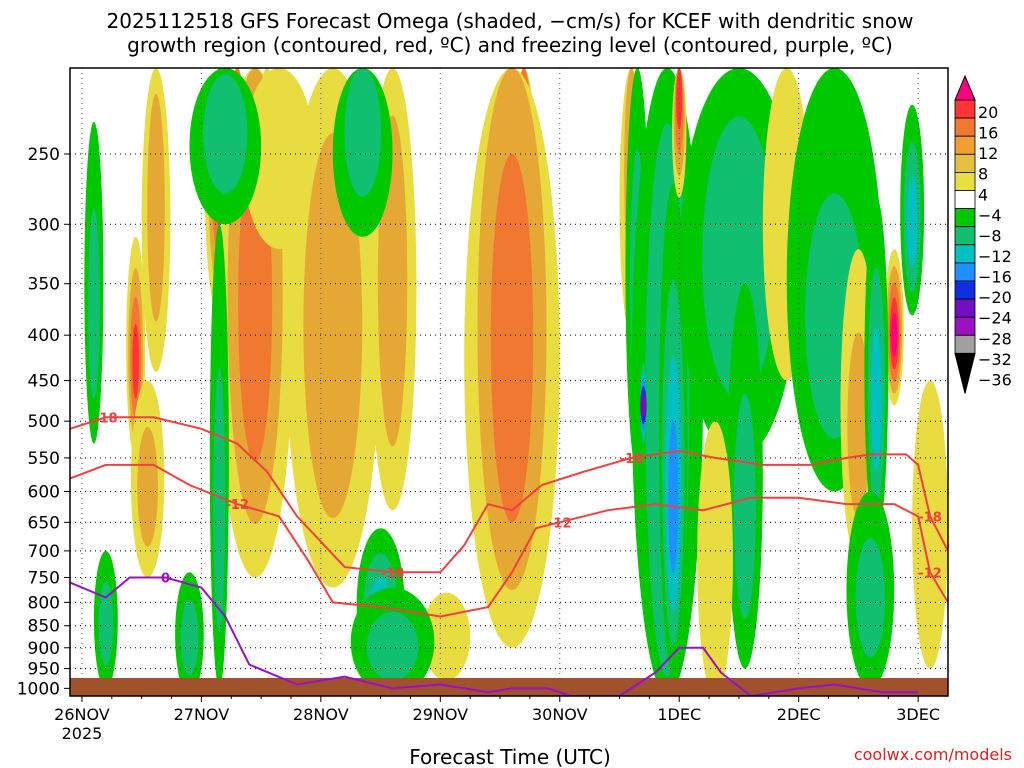 The height and width of the screenshot is (768, 1024). I want to click on colorbar-label-10: −24, so click(995, 318).